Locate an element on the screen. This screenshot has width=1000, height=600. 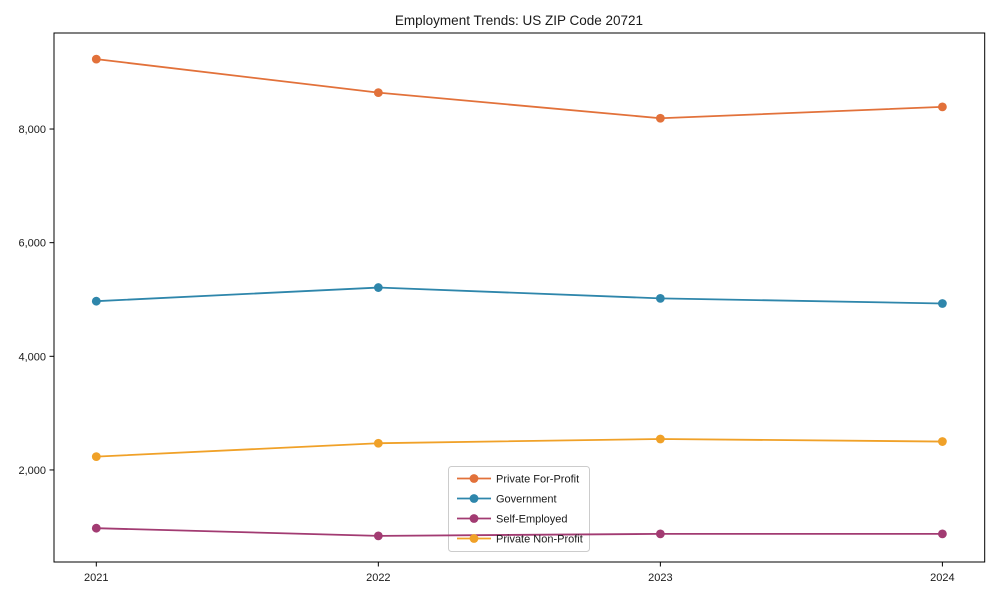
data-point-private-non-profit-2022 is located at coordinates (378, 443).